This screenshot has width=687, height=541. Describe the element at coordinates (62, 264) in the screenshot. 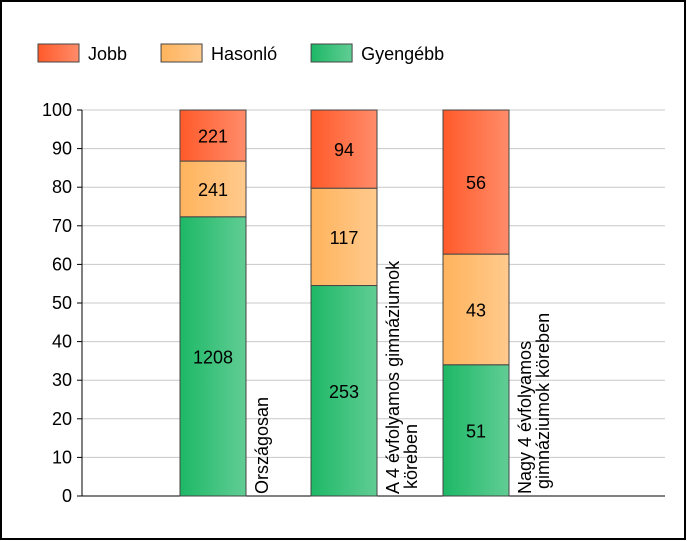

I see `y-tick-label: 60` at that location.